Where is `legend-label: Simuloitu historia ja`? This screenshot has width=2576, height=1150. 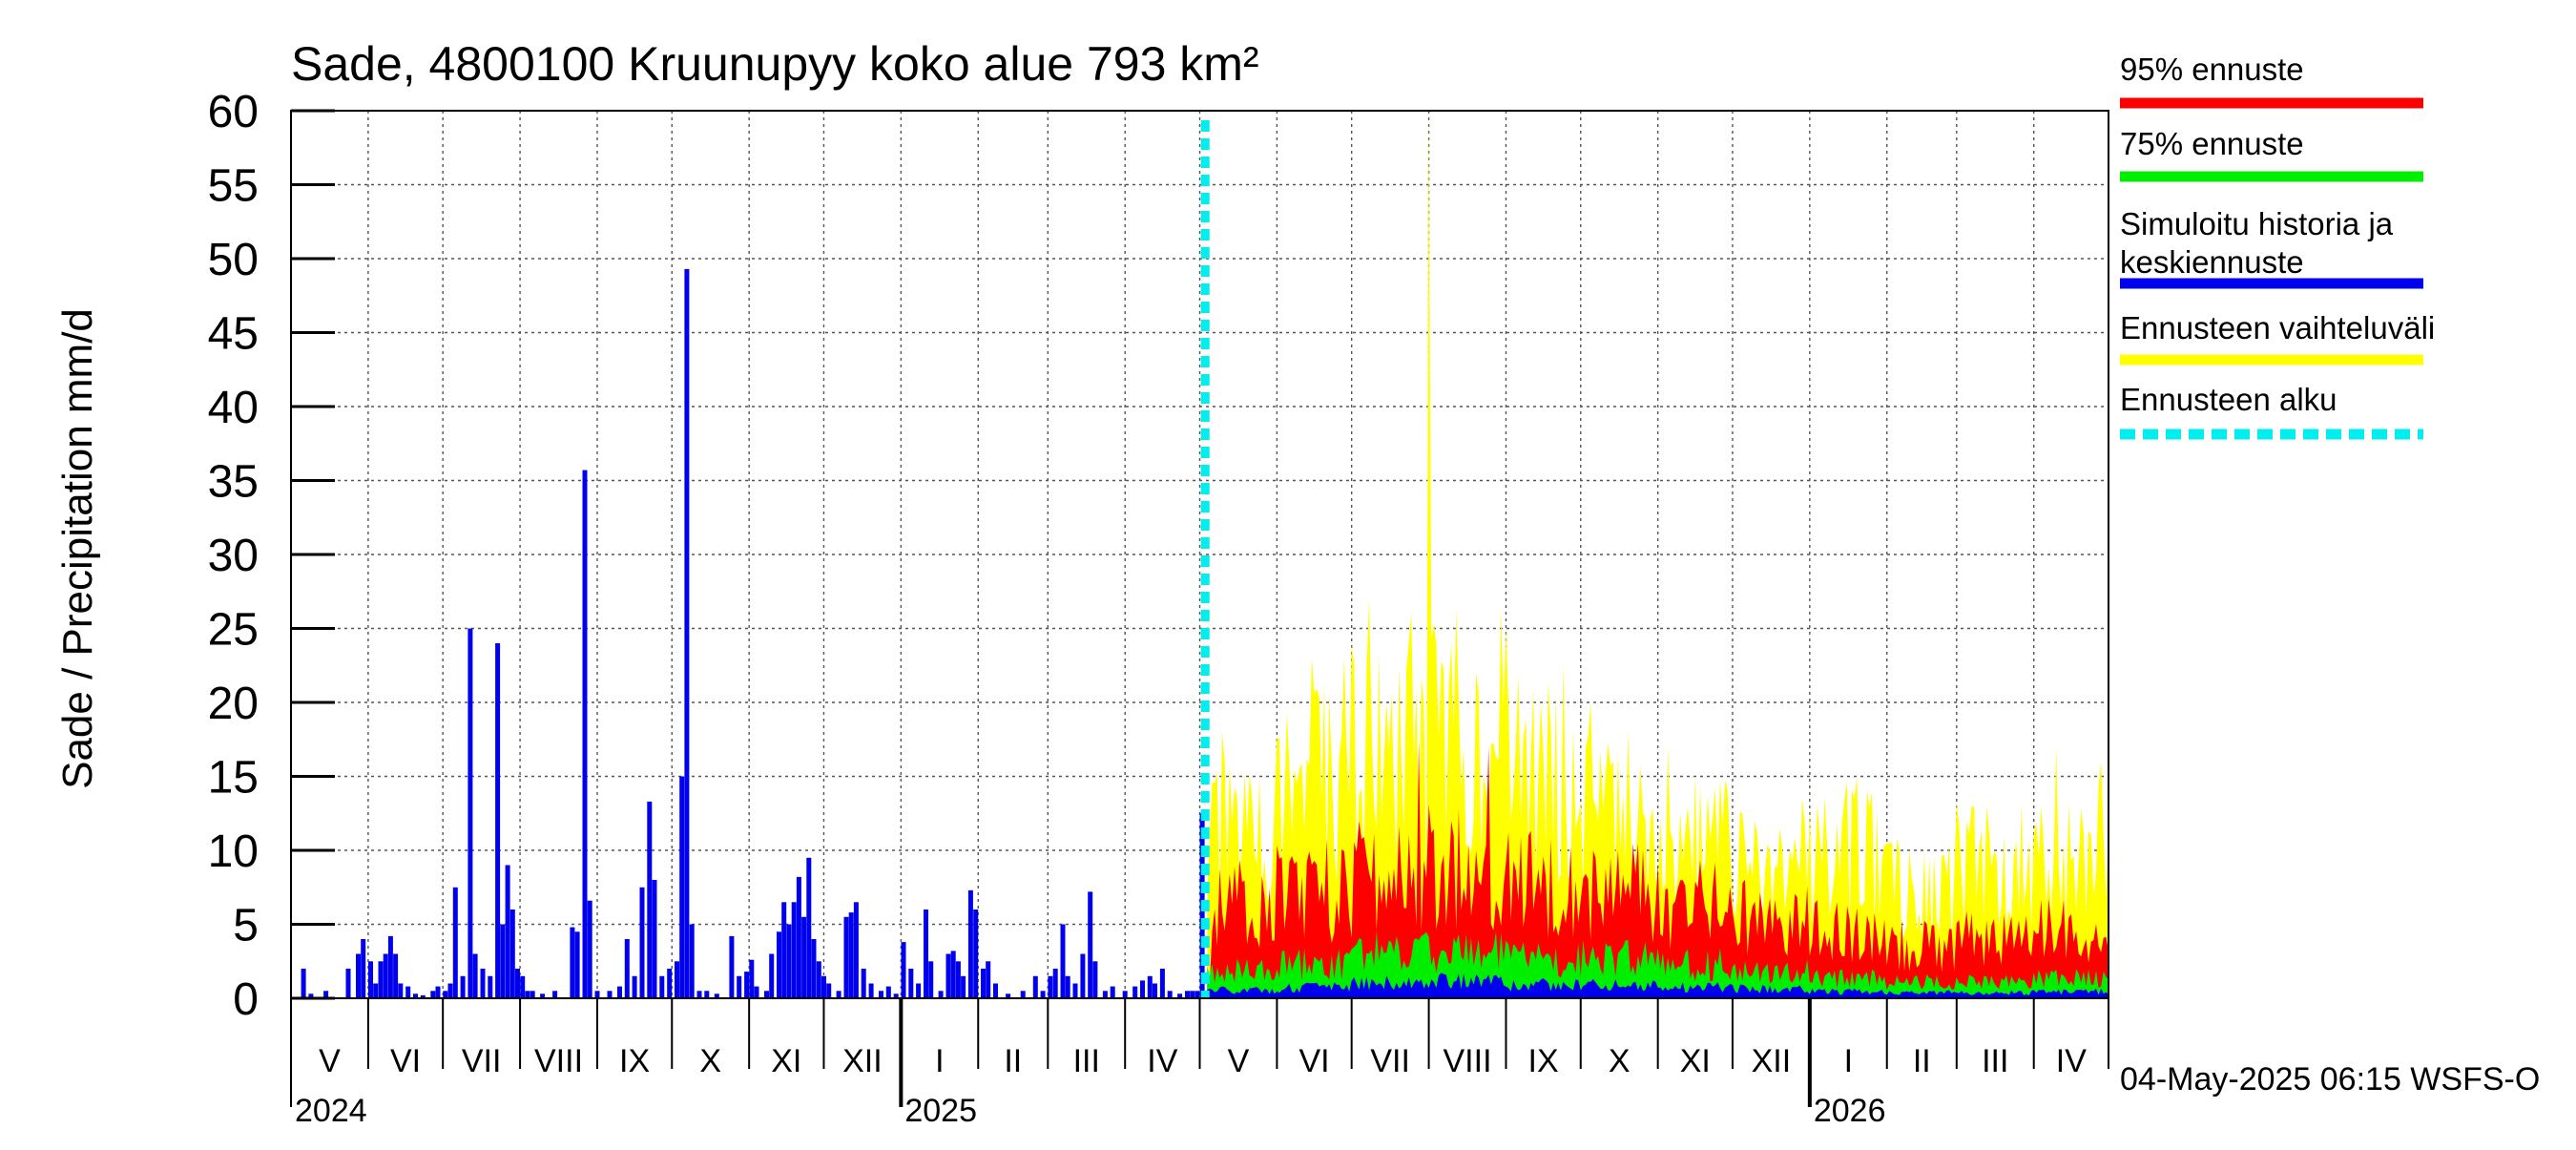 legend-label: Simuloitu historia ja is located at coordinates (2257, 223).